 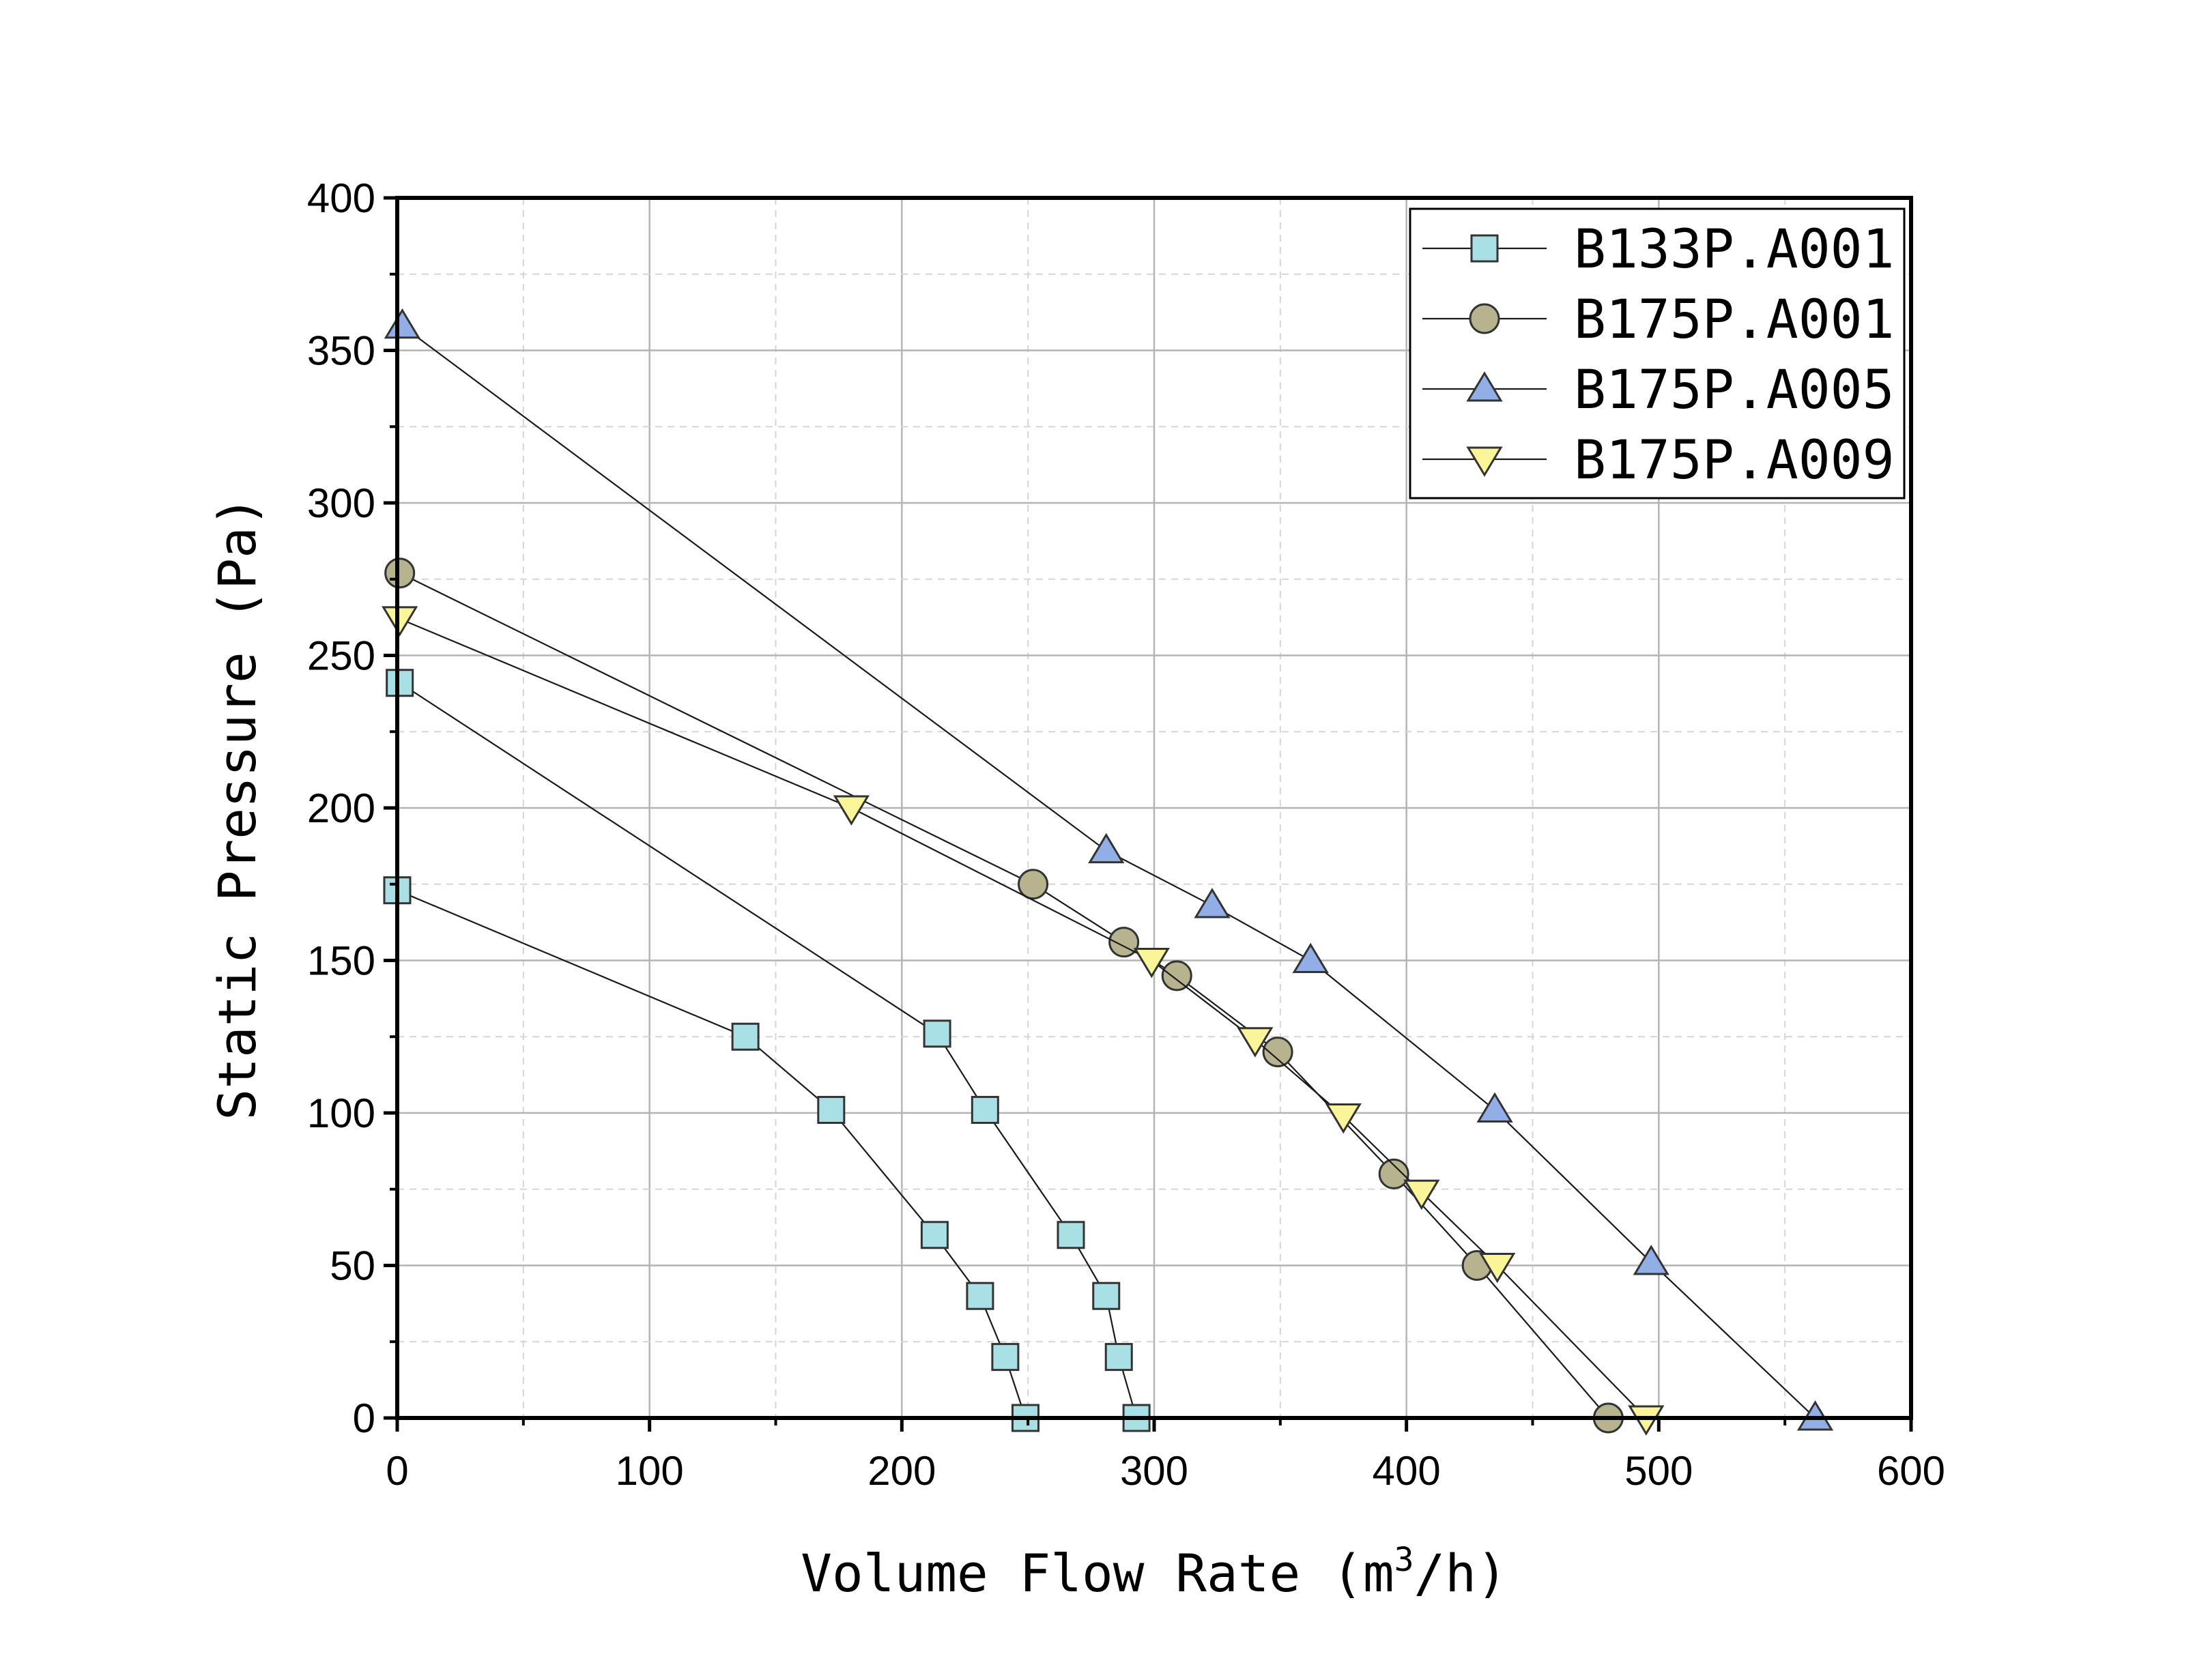 I want to click on y-tick-label: 150, so click(x=341, y=961).